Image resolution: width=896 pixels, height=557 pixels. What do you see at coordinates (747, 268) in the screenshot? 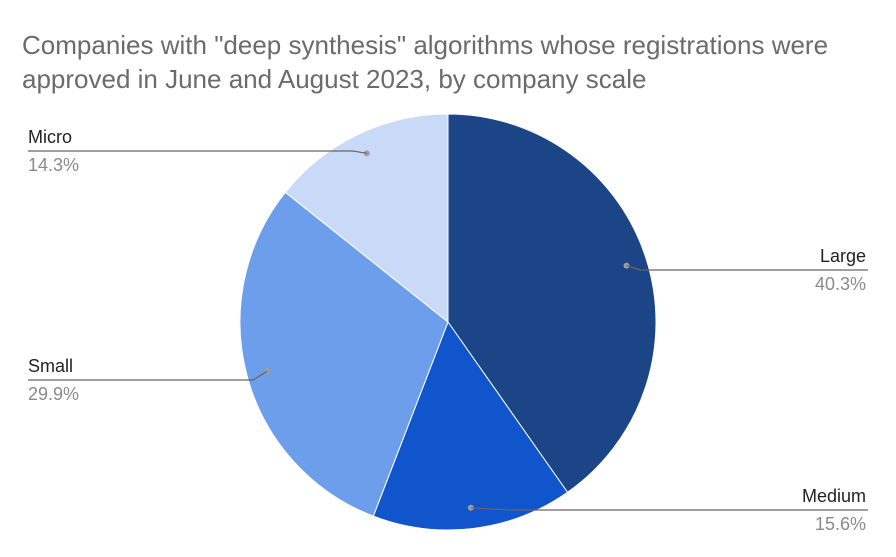
I see `leader-line-large` at bounding box center [747, 268].